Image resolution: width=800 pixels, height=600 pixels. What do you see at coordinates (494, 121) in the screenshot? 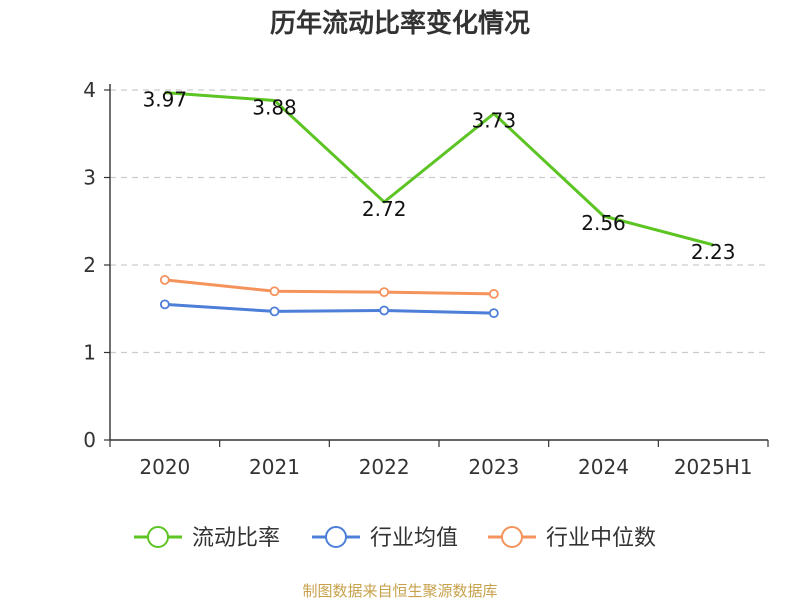
I see `data-label-2023: 3.73` at bounding box center [494, 121].